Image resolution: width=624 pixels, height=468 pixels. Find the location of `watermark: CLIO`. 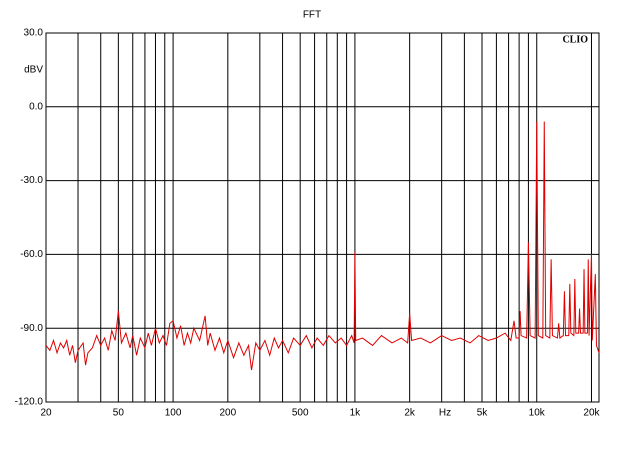

watermark: CLIO is located at coordinates (575, 39).